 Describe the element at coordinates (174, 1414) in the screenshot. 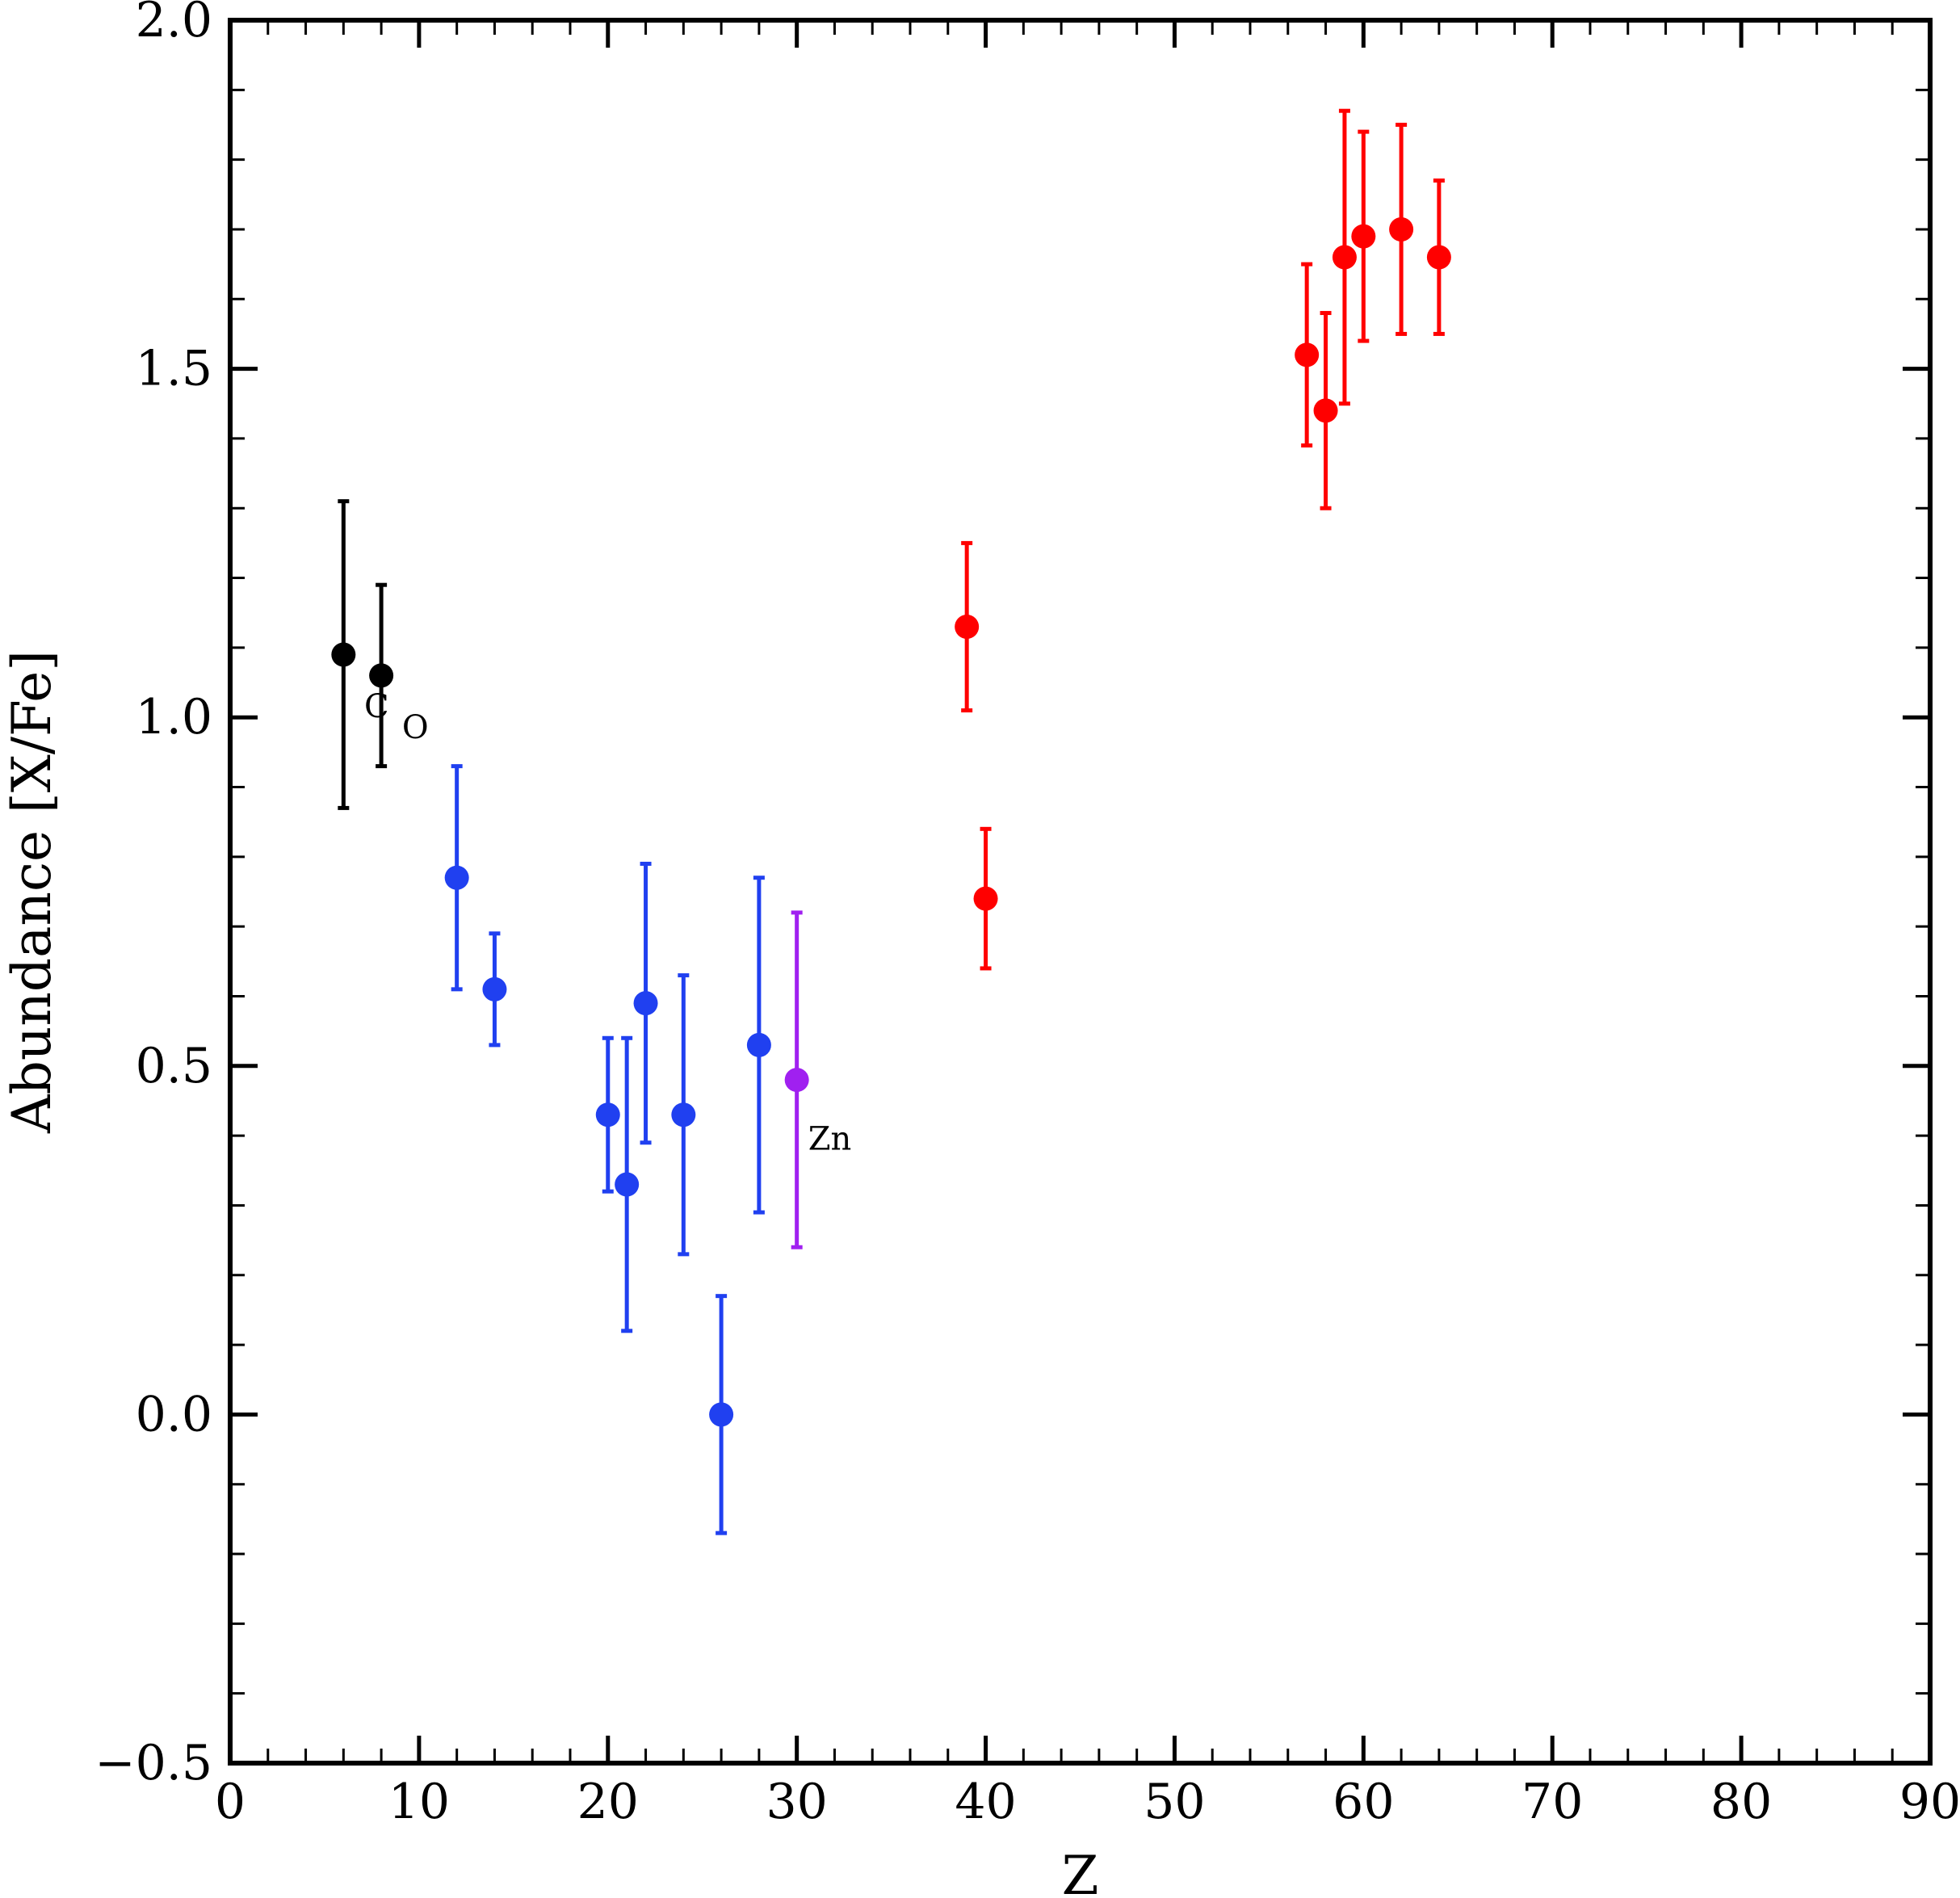

I see `y-tick-label: 0.0` at that location.